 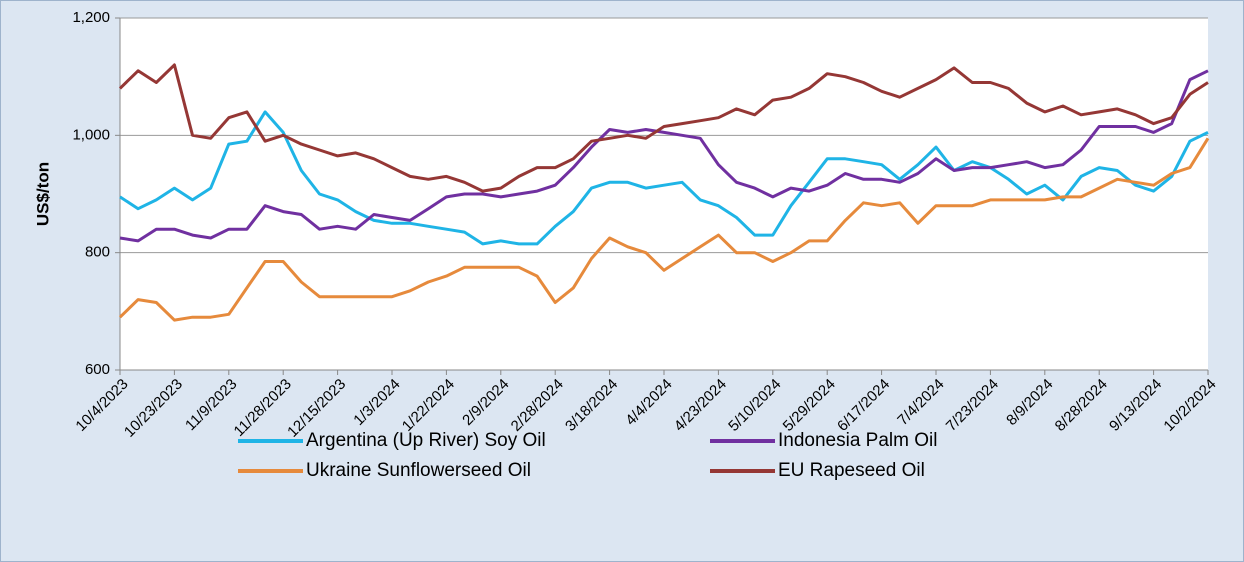 What do you see at coordinates (426, 440) in the screenshot?
I see `legend-label: Argentina (Up River) Soy Oil` at bounding box center [426, 440].